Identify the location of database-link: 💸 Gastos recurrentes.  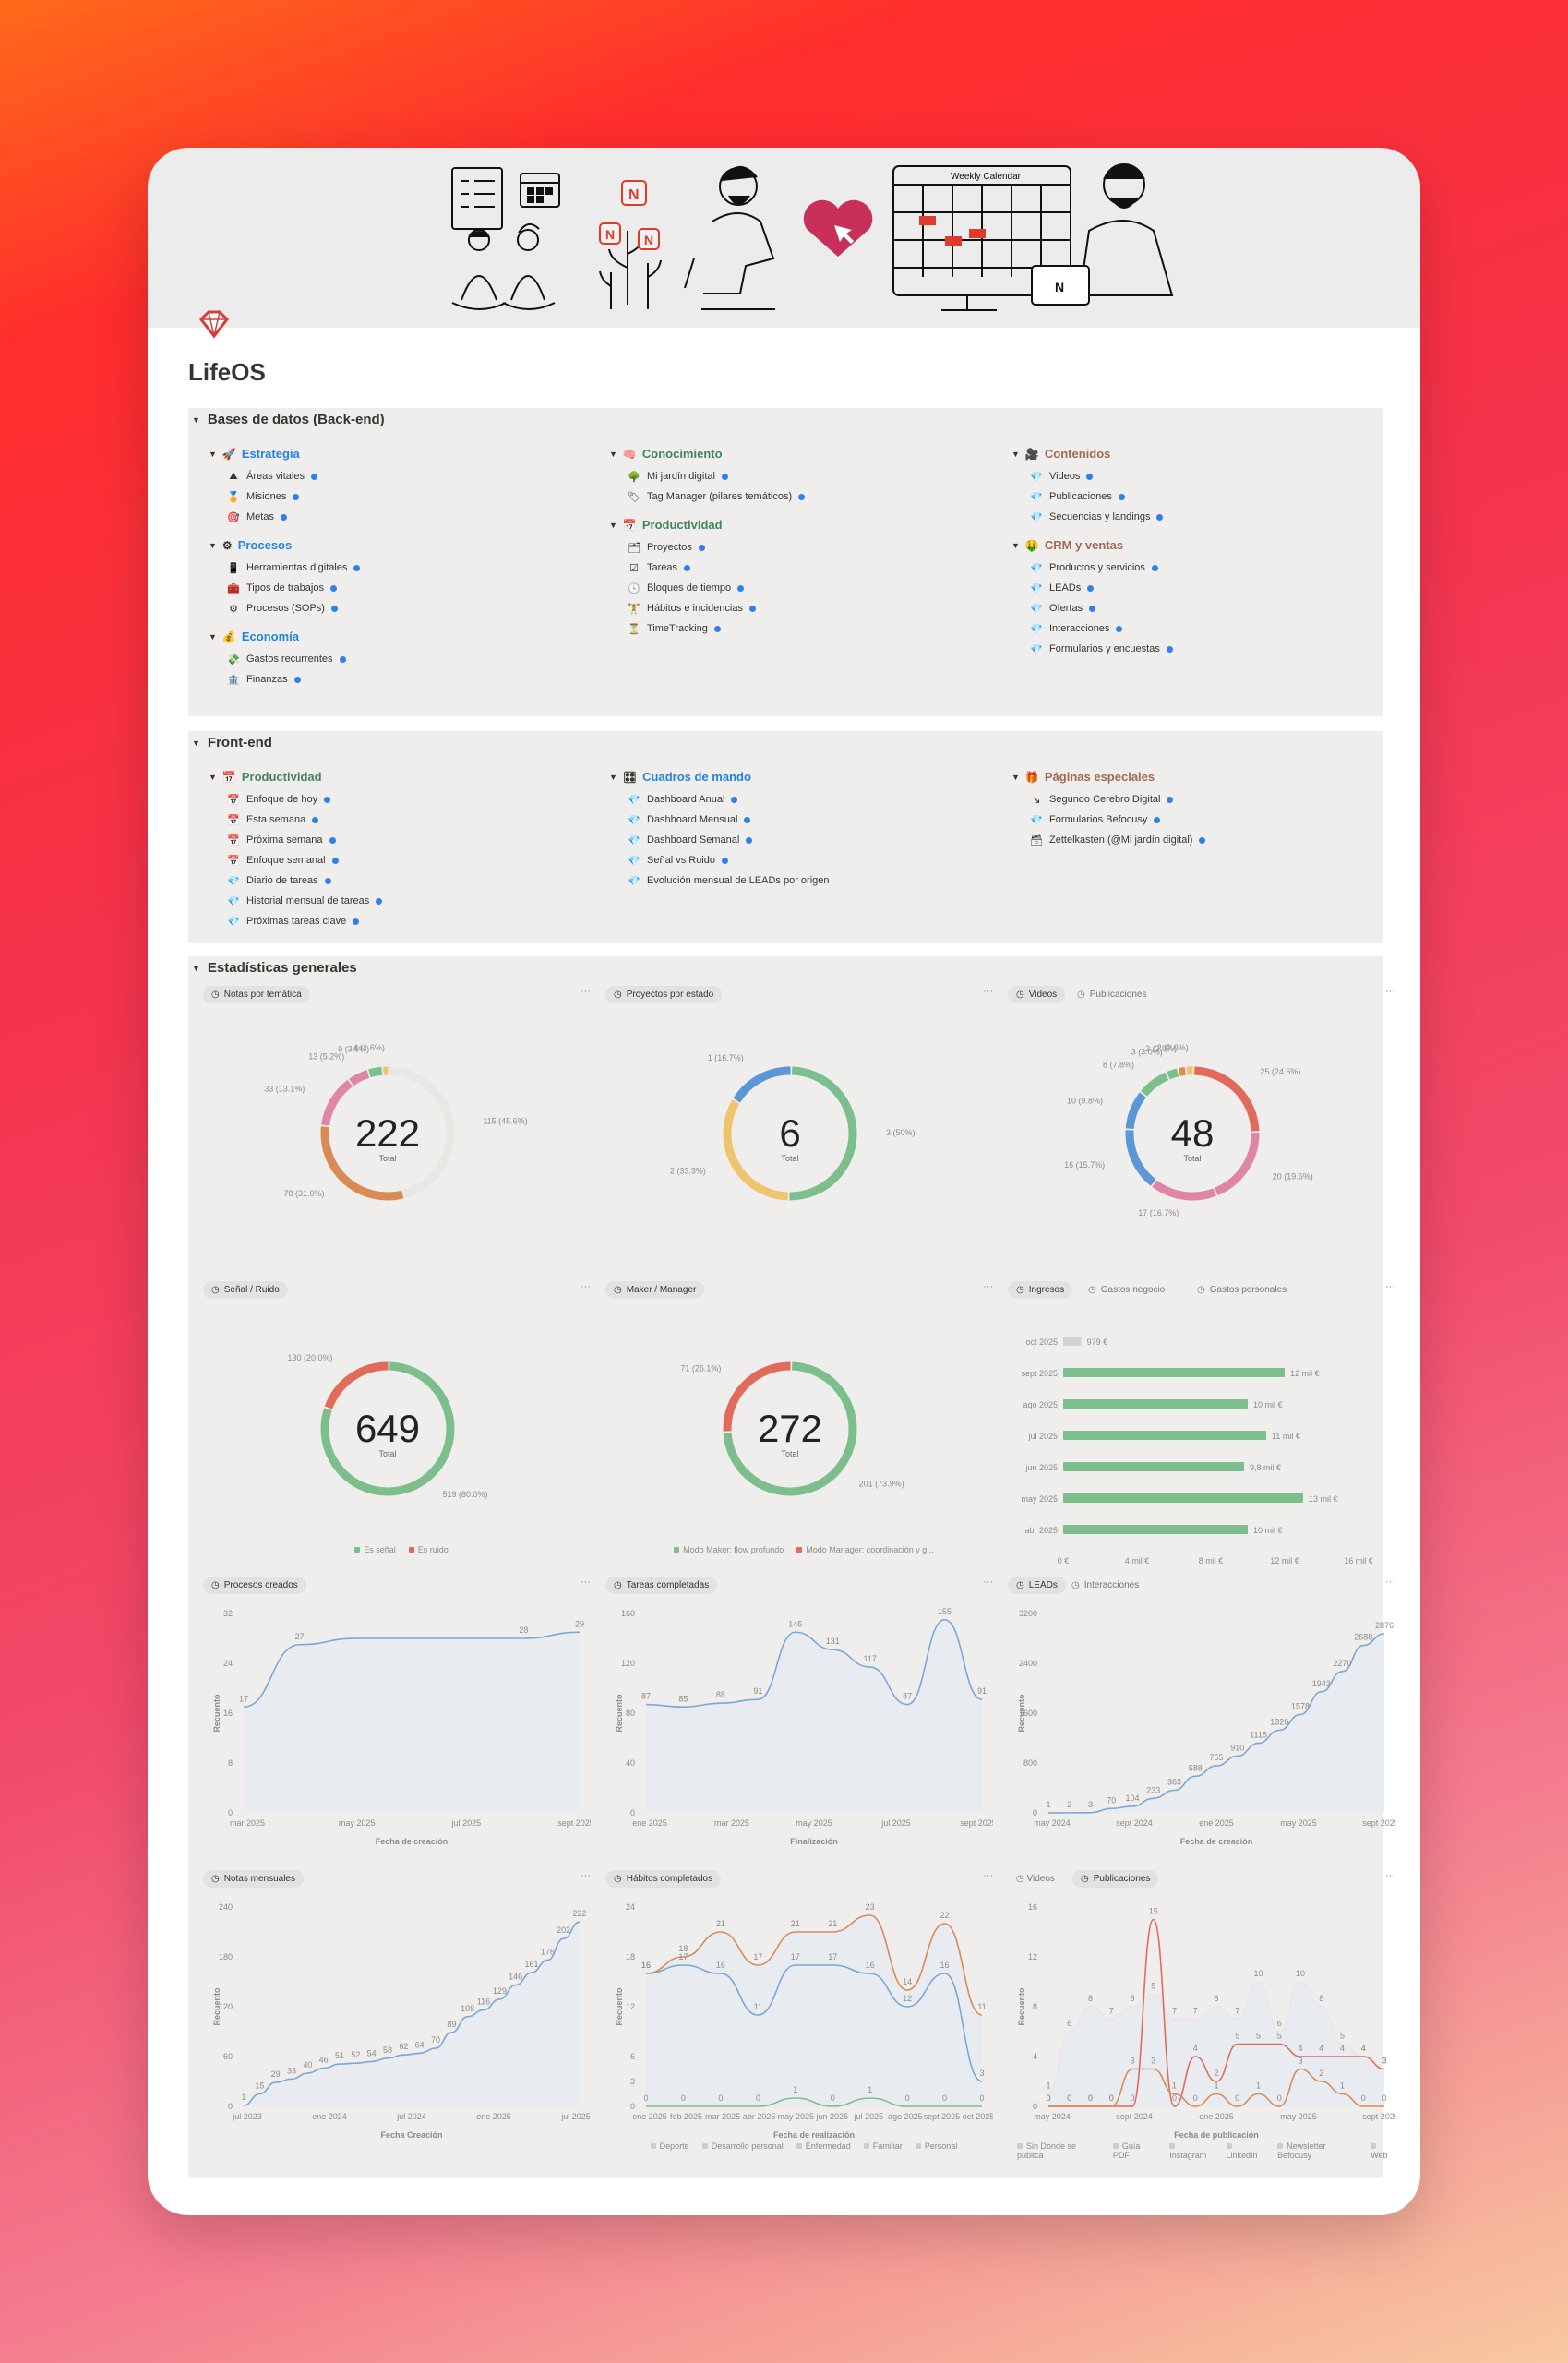
(402, 659).